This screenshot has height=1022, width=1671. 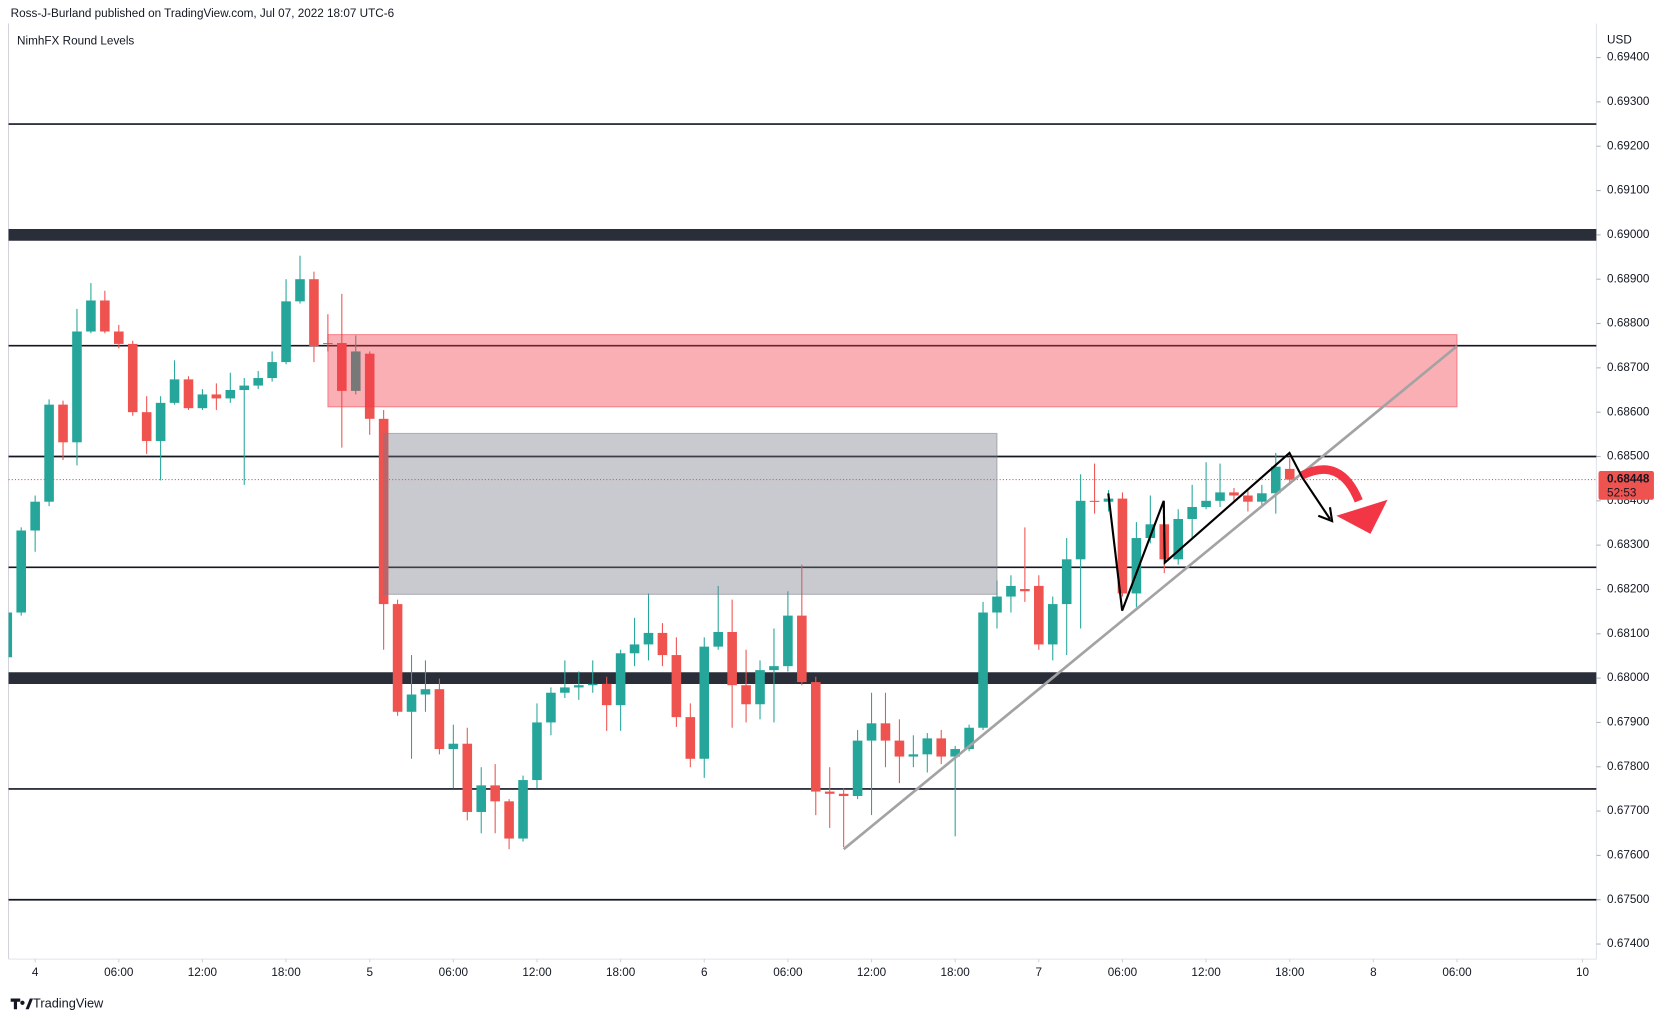 I want to click on y-tick-label: 0.69100, so click(x=1628, y=190).